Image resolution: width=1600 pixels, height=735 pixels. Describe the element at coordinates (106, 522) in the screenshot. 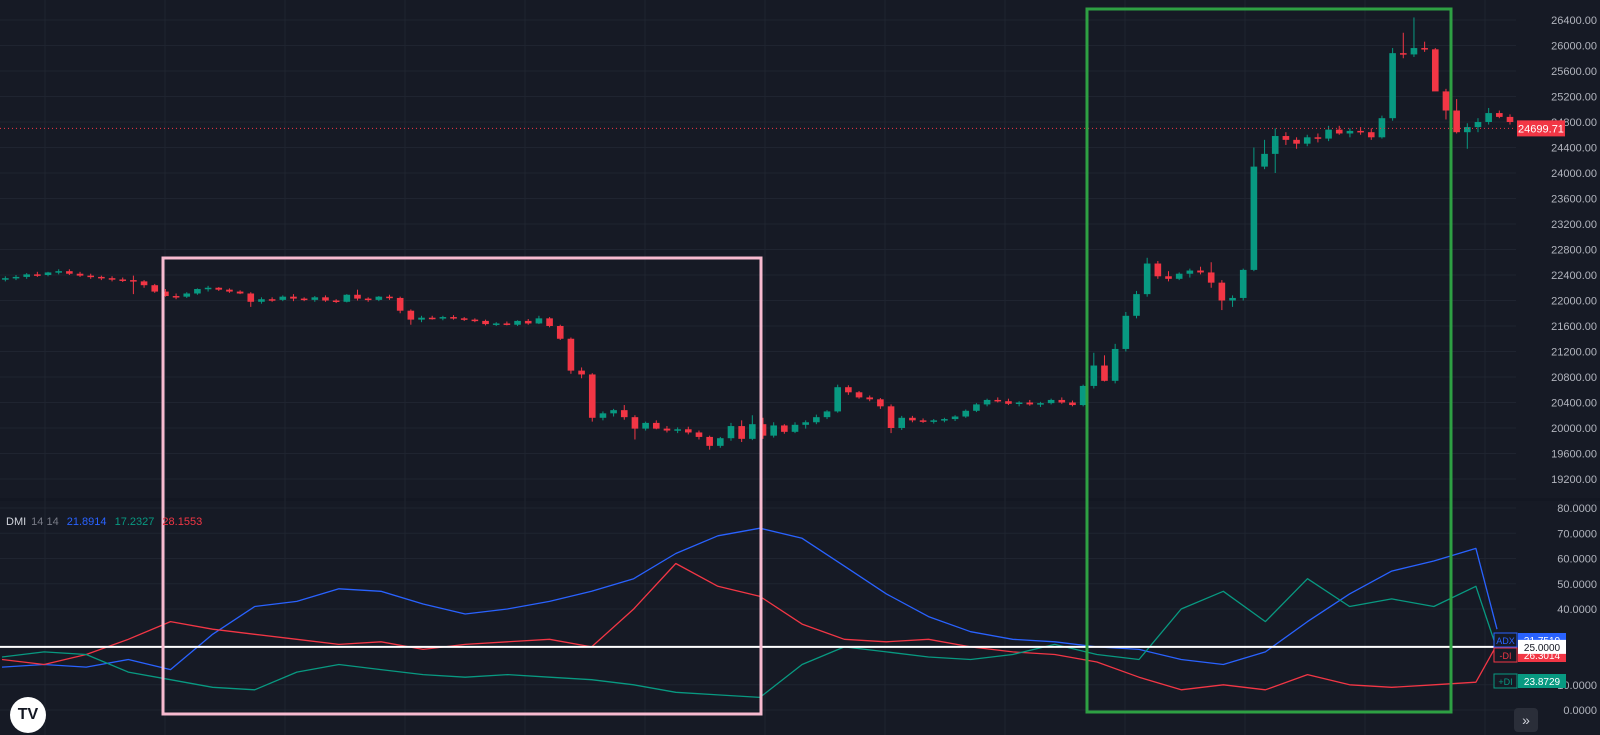

I see `dmi-legend: DMI 14 14 21.8914 17.2327 28.1553` at that location.